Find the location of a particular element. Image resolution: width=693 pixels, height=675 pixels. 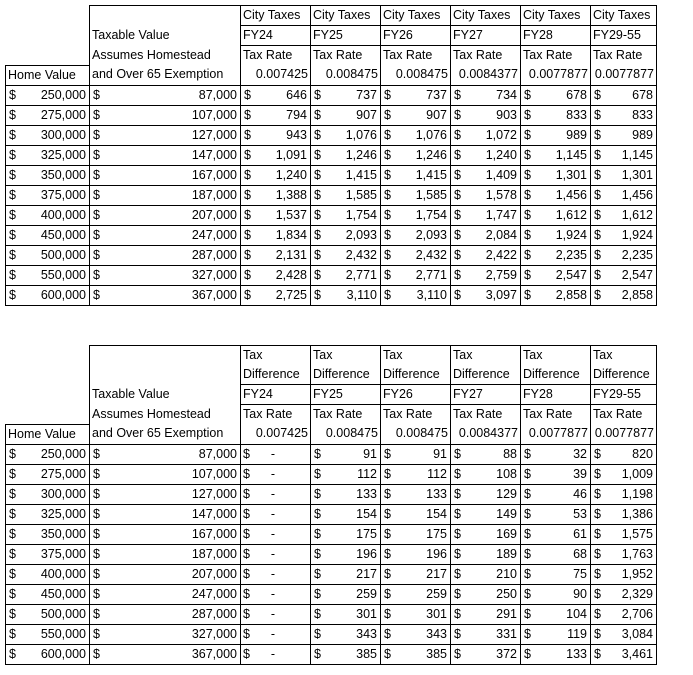

amount: 187,000 is located at coordinates (214, 553).